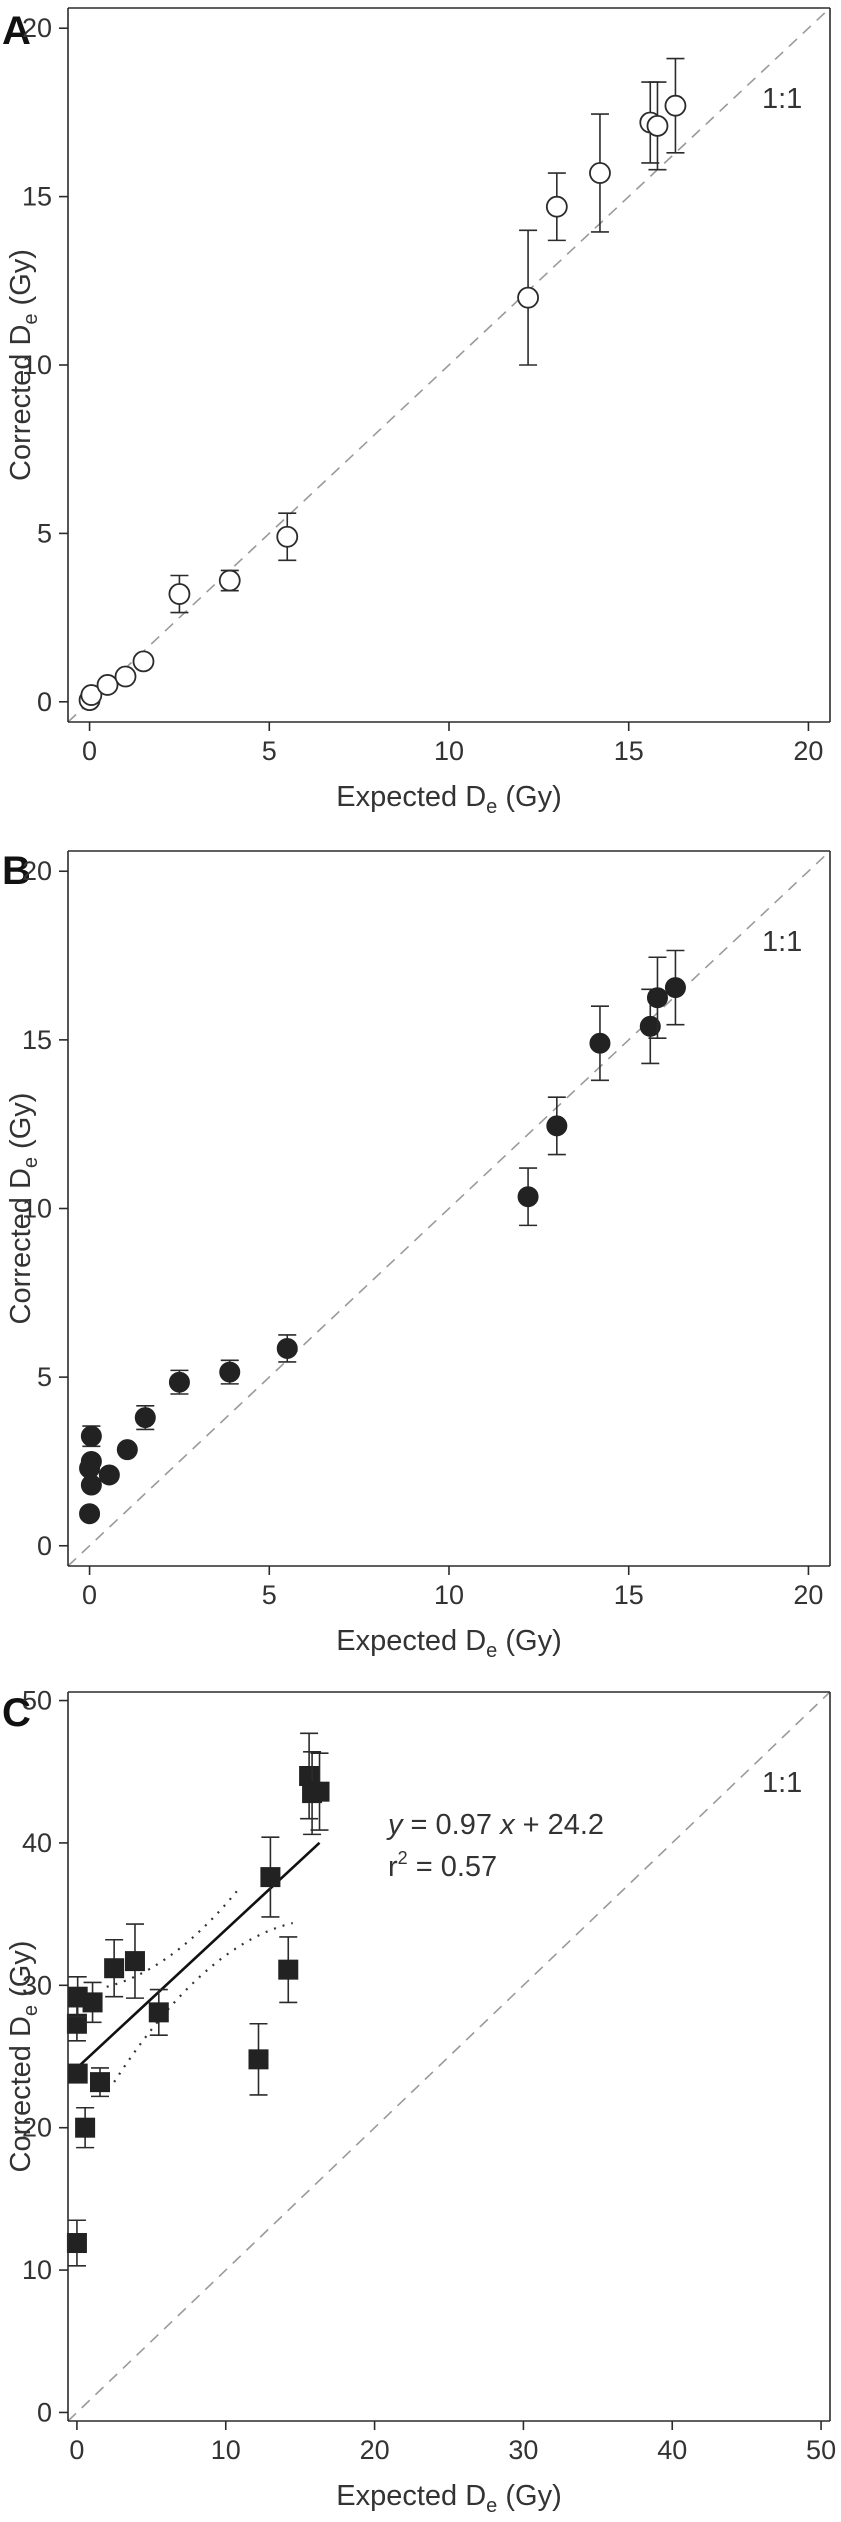 The width and height of the screenshot is (841, 2522). Describe the element at coordinates (37, 1843) in the screenshot. I see `panel-c-y-tick-label: 40` at that location.